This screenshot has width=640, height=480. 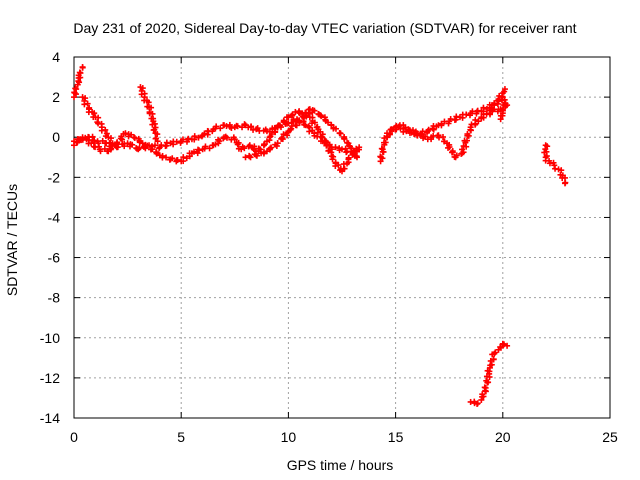 What do you see at coordinates (340, 465) in the screenshot?
I see `x-axis-label: GPS time / hours` at bounding box center [340, 465].